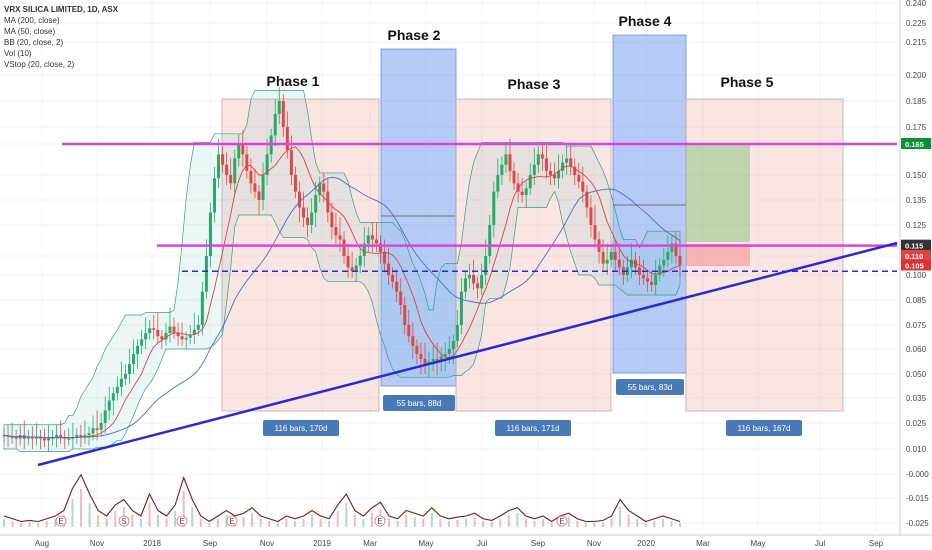 This screenshot has height=550, width=932. What do you see at coordinates (414, 35) in the screenshot?
I see `phase-label-2: Phase 2` at bounding box center [414, 35].